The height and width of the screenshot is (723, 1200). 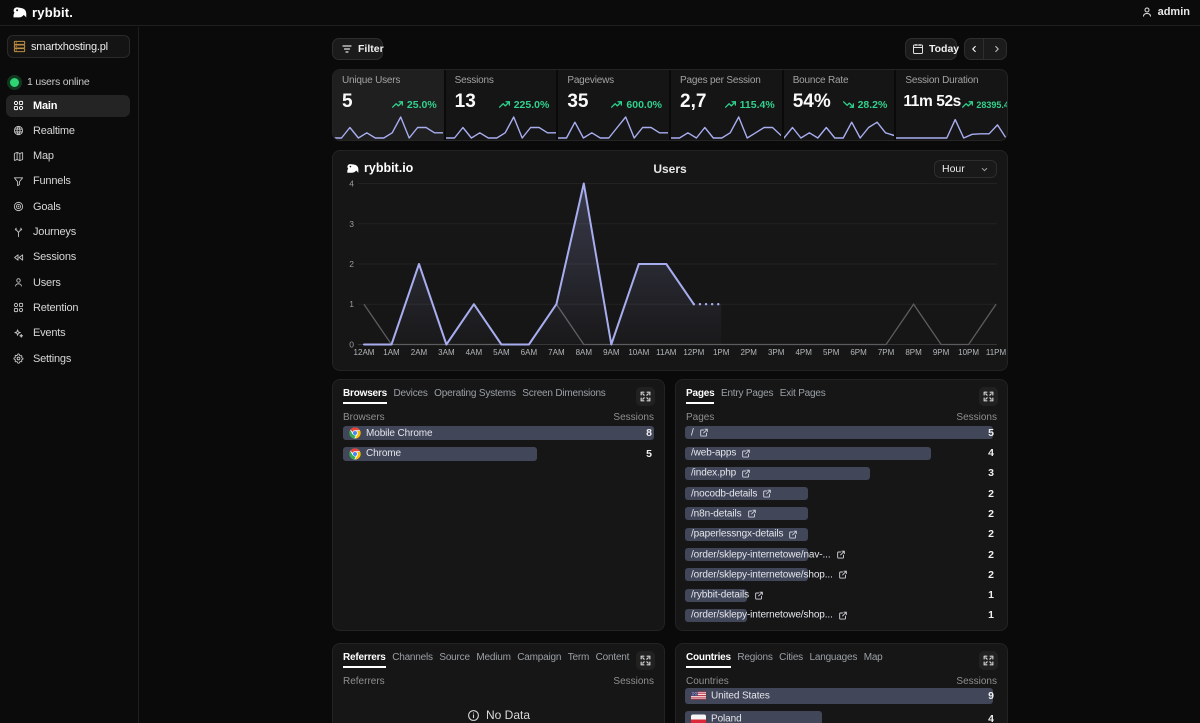 What do you see at coordinates (803, 352) in the screenshot?
I see `svg-text: 4PM` at bounding box center [803, 352].